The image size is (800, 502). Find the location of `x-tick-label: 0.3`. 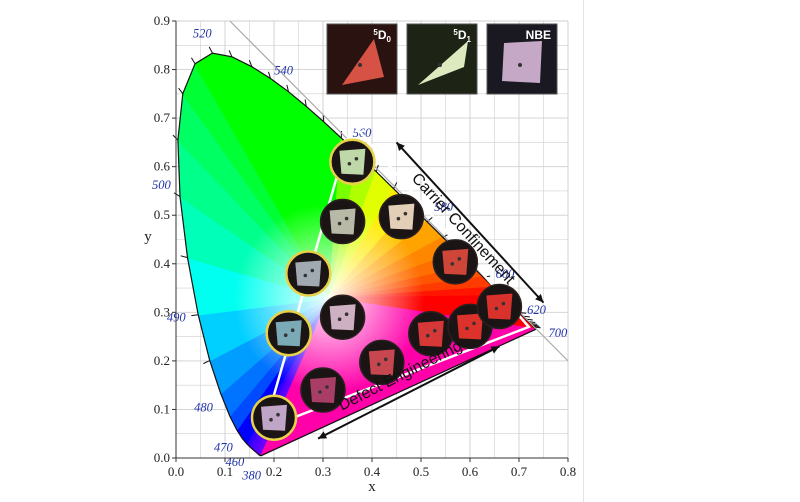

x-tick-label: 0.3 is located at coordinates (323, 471).